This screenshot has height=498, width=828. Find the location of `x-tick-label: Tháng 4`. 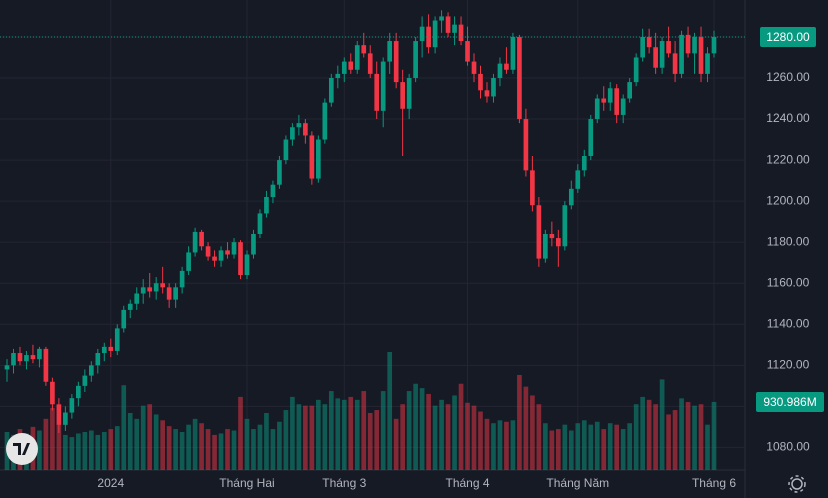

x-tick-label: Tháng 4 is located at coordinates (467, 483).